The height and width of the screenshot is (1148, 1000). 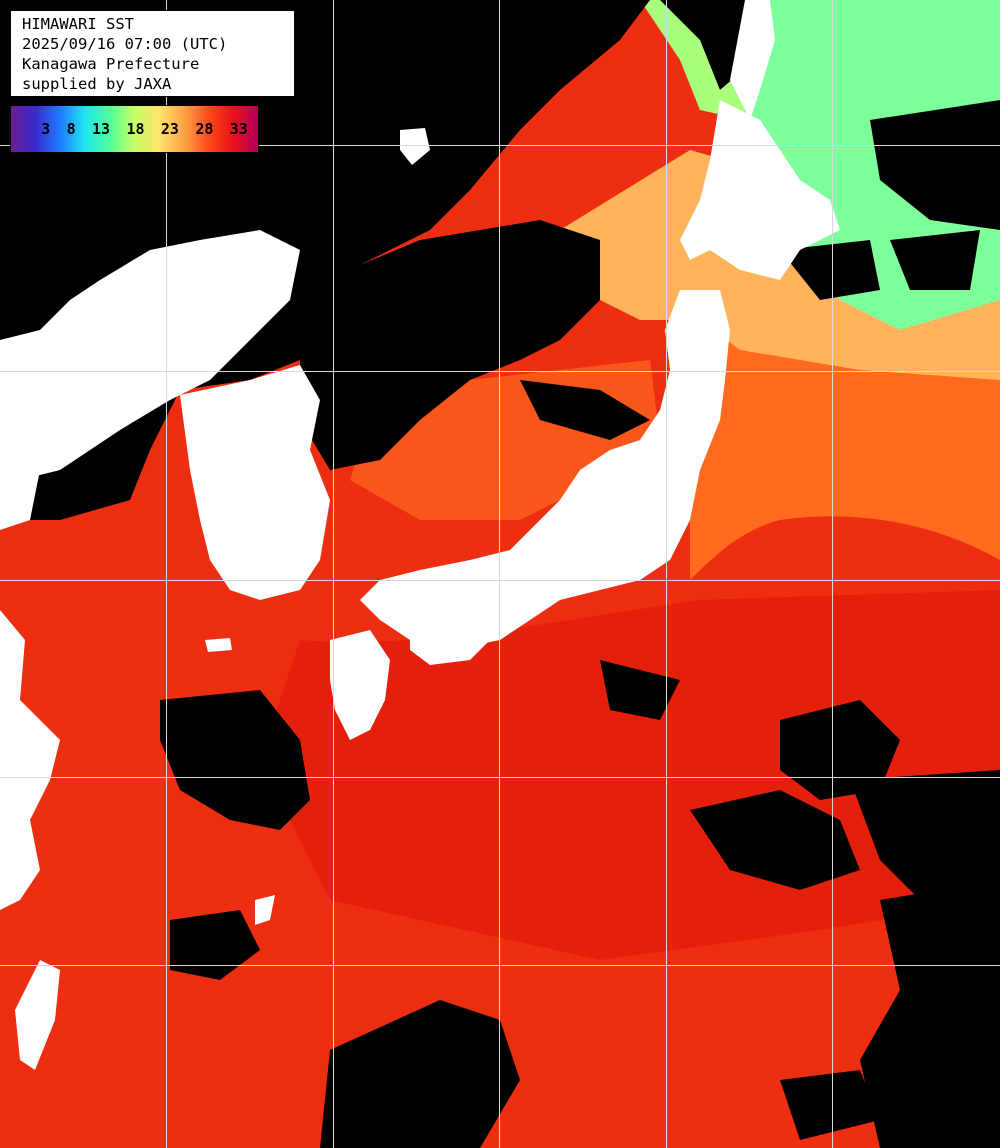 What do you see at coordinates (238, 129) in the screenshot?
I see `color-scale-tick: 33` at bounding box center [238, 129].